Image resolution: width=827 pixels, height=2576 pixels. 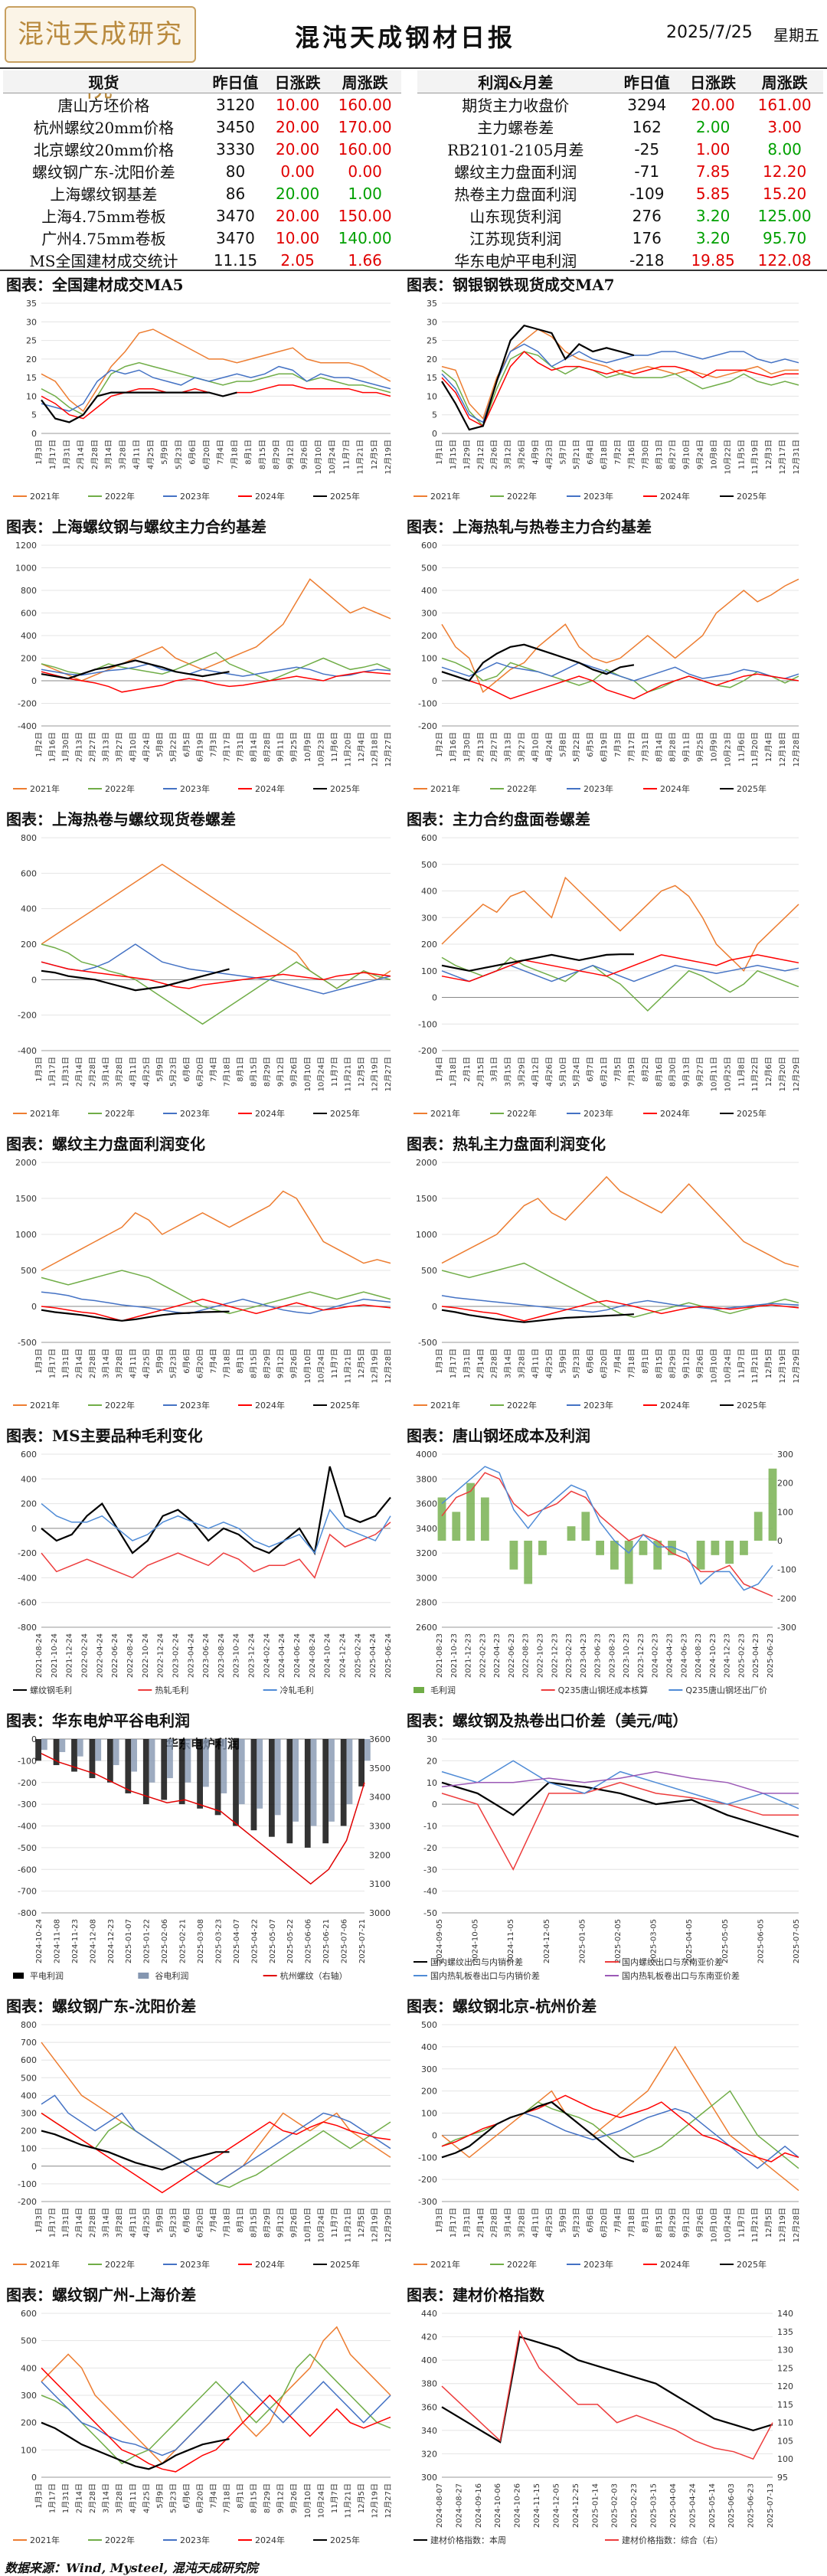 I want to click on row-label: 山东现货利润, so click(x=515, y=217).